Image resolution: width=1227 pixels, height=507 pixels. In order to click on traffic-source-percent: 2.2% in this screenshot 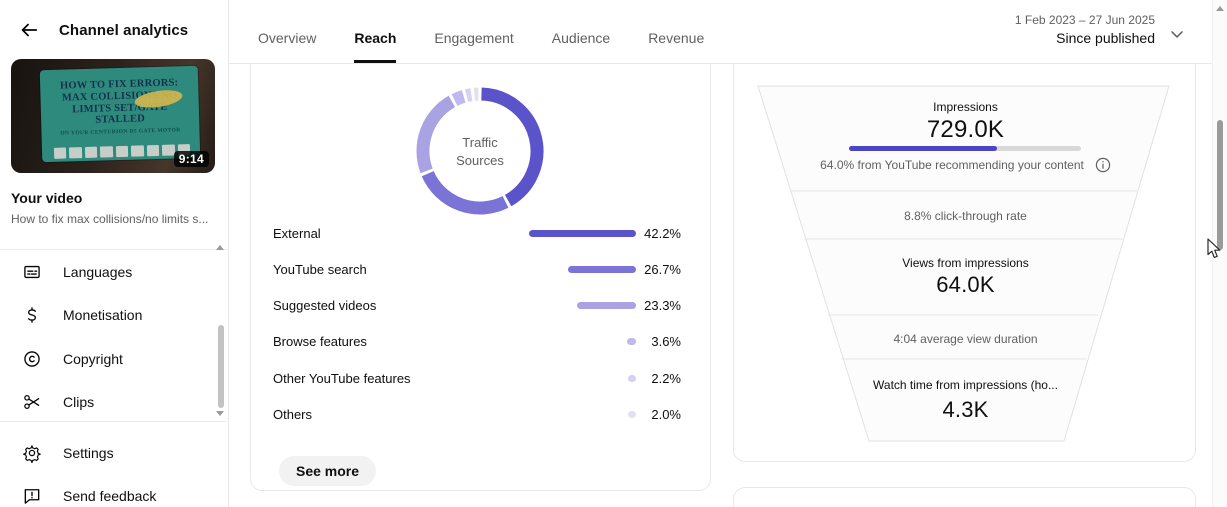, I will do `click(666, 378)`.